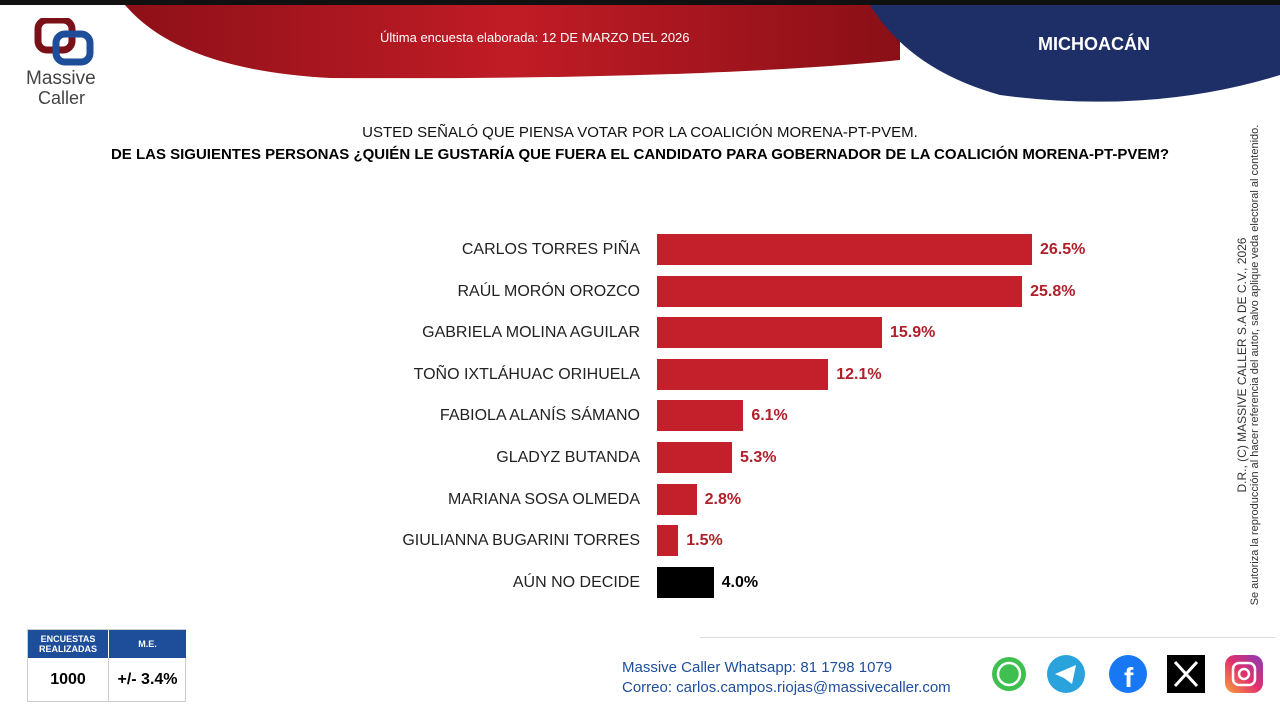 This screenshot has width=1280, height=712. I want to click on me-header: M.E., so click(147, 644).